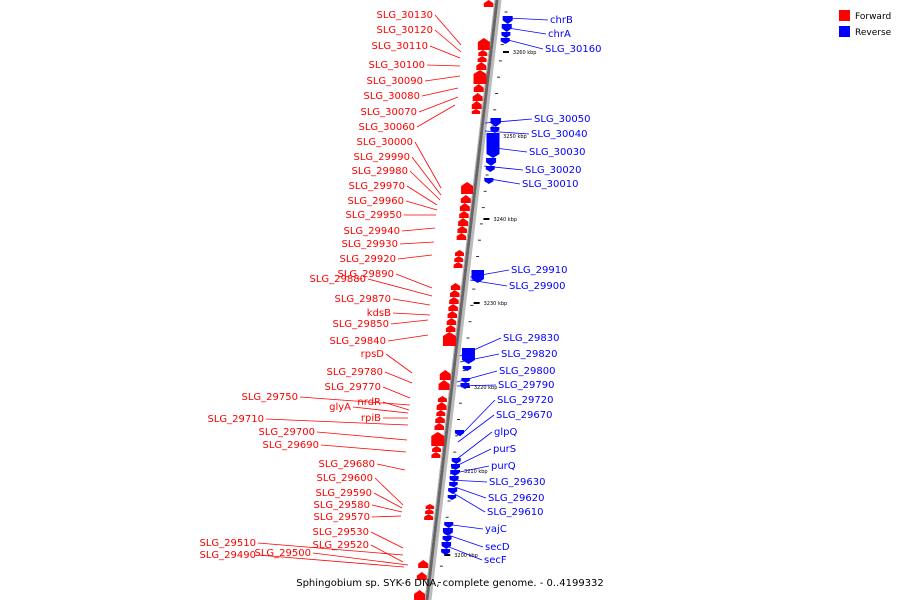 This screenshot has height=600, width=900. Describe the element at coordinates (382, 157) in the screenshot. I see `forward-gene-label: SLG_29990` at that location.